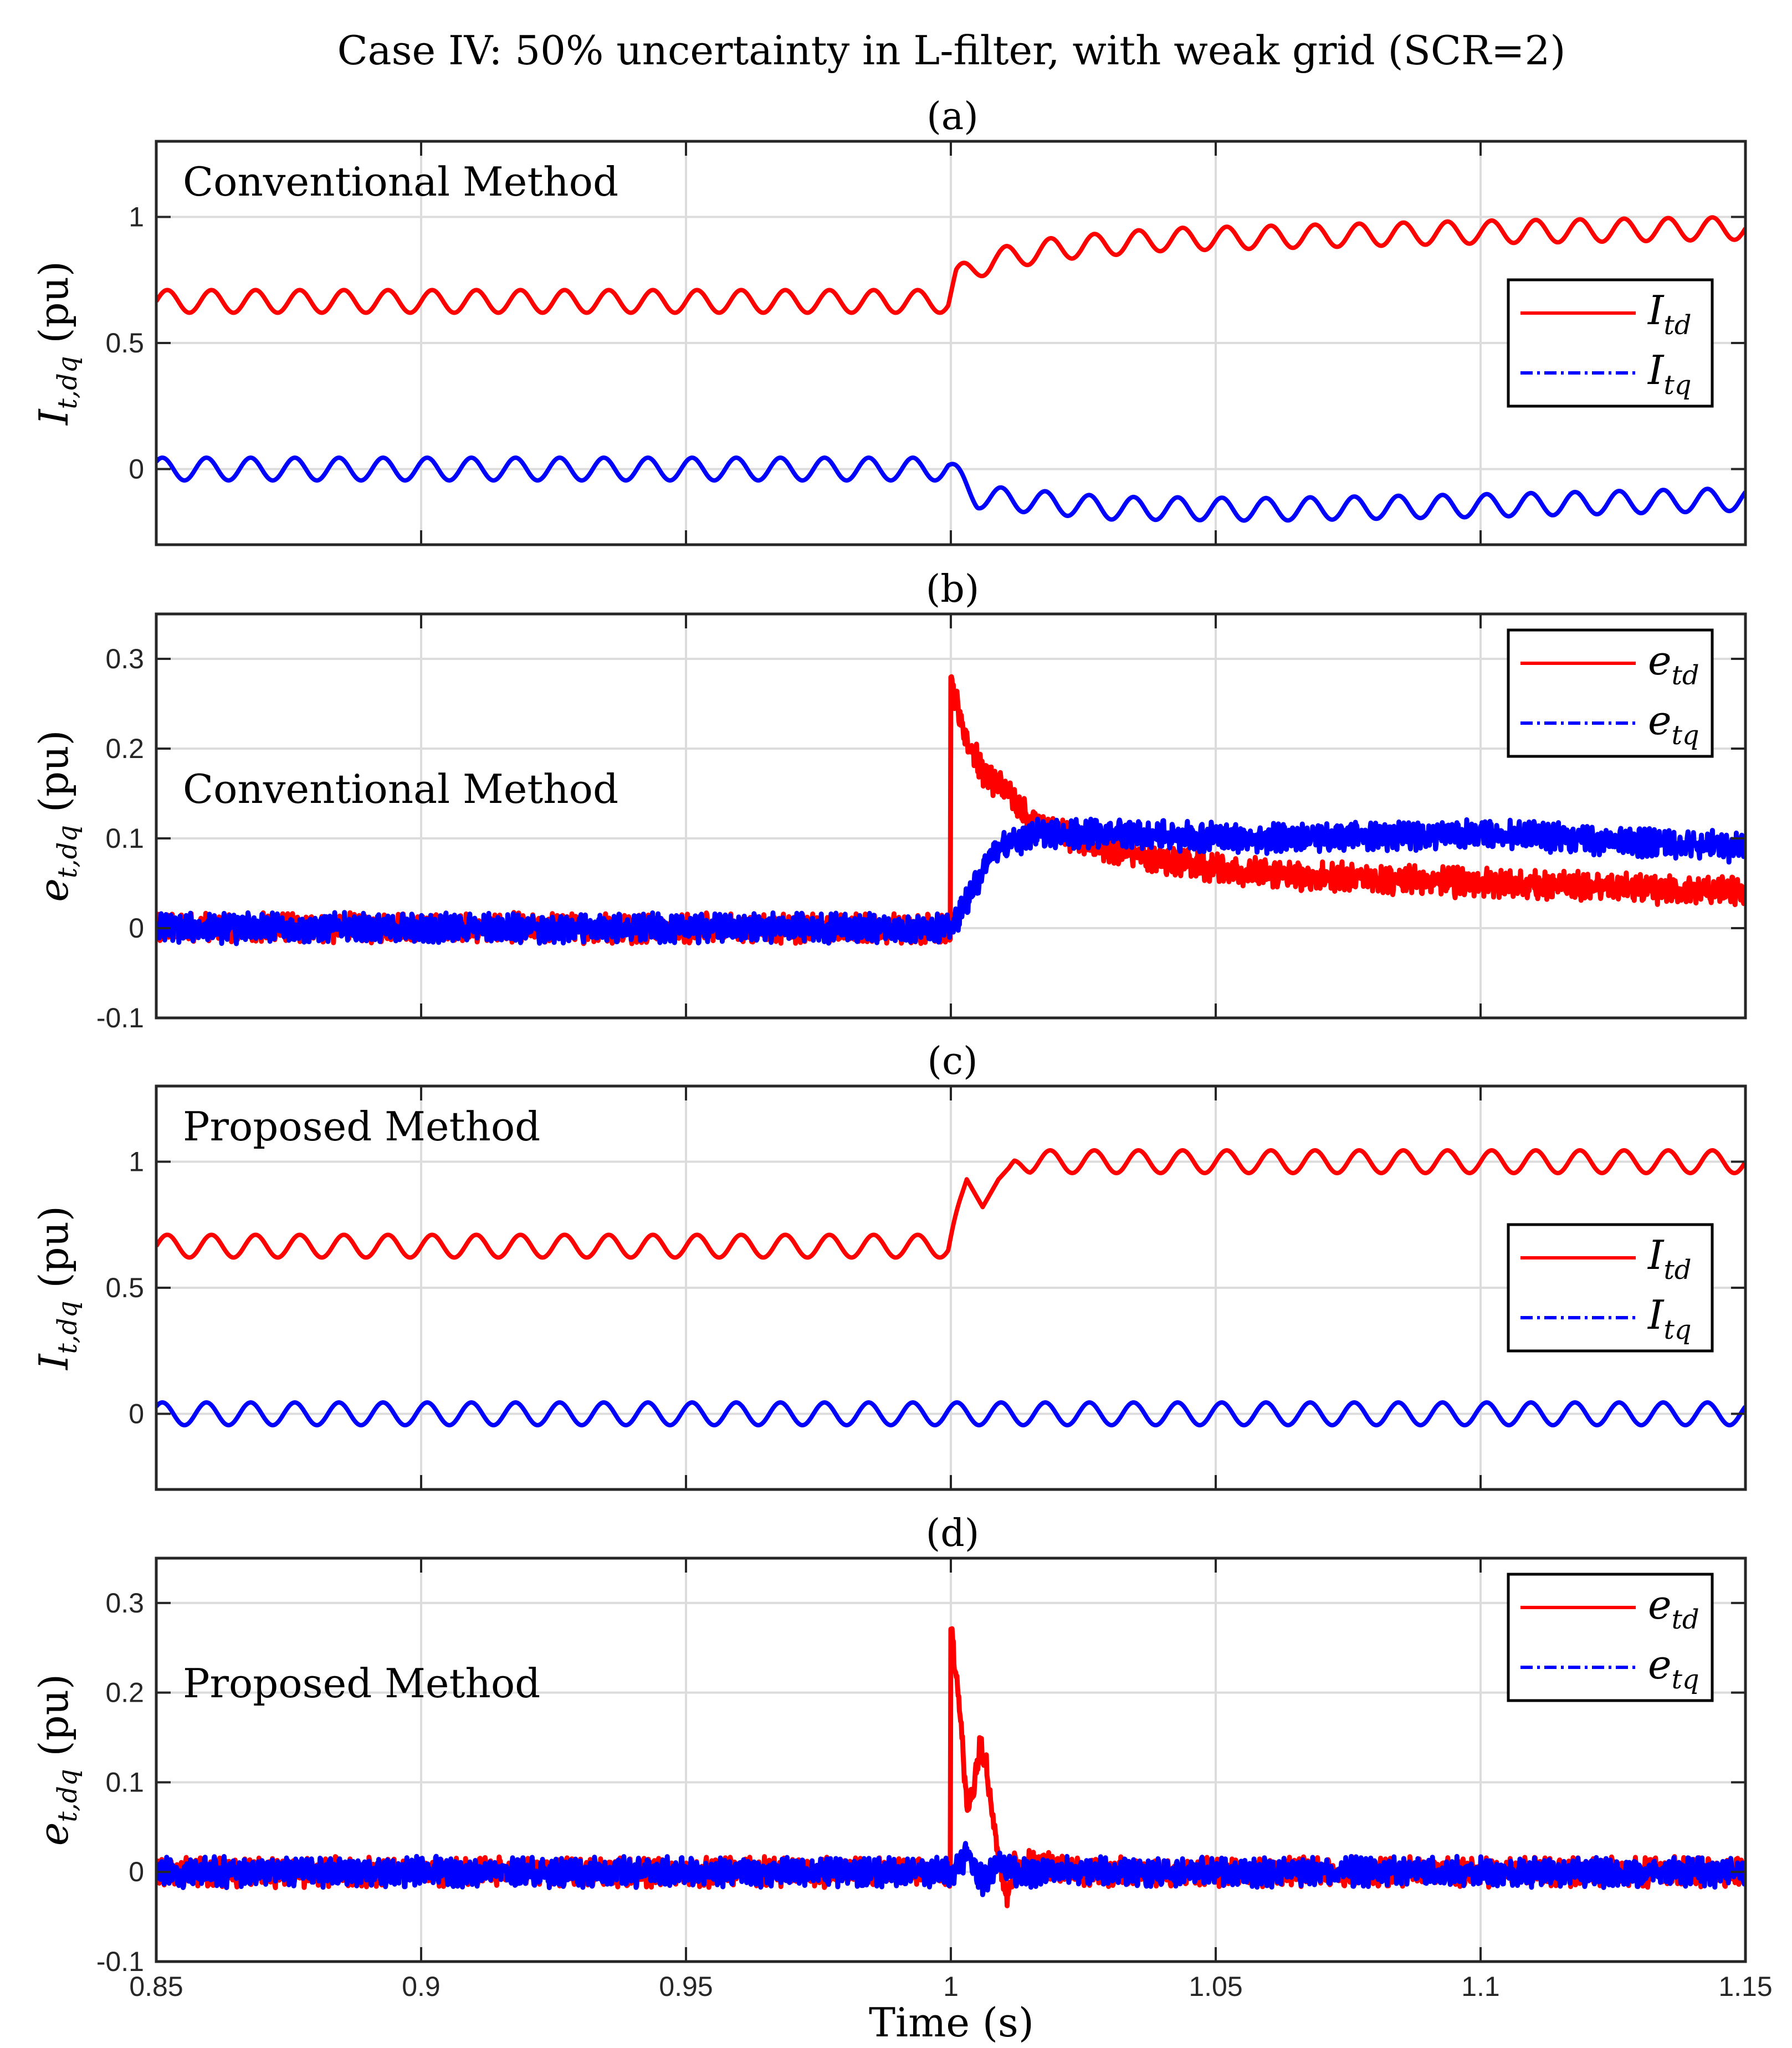 The image size is (1792, 2048). What do you see at coordinates (952, 1061) in the screenshot?
I see `panel-label: (c)` at bounding box center [952, 1061].